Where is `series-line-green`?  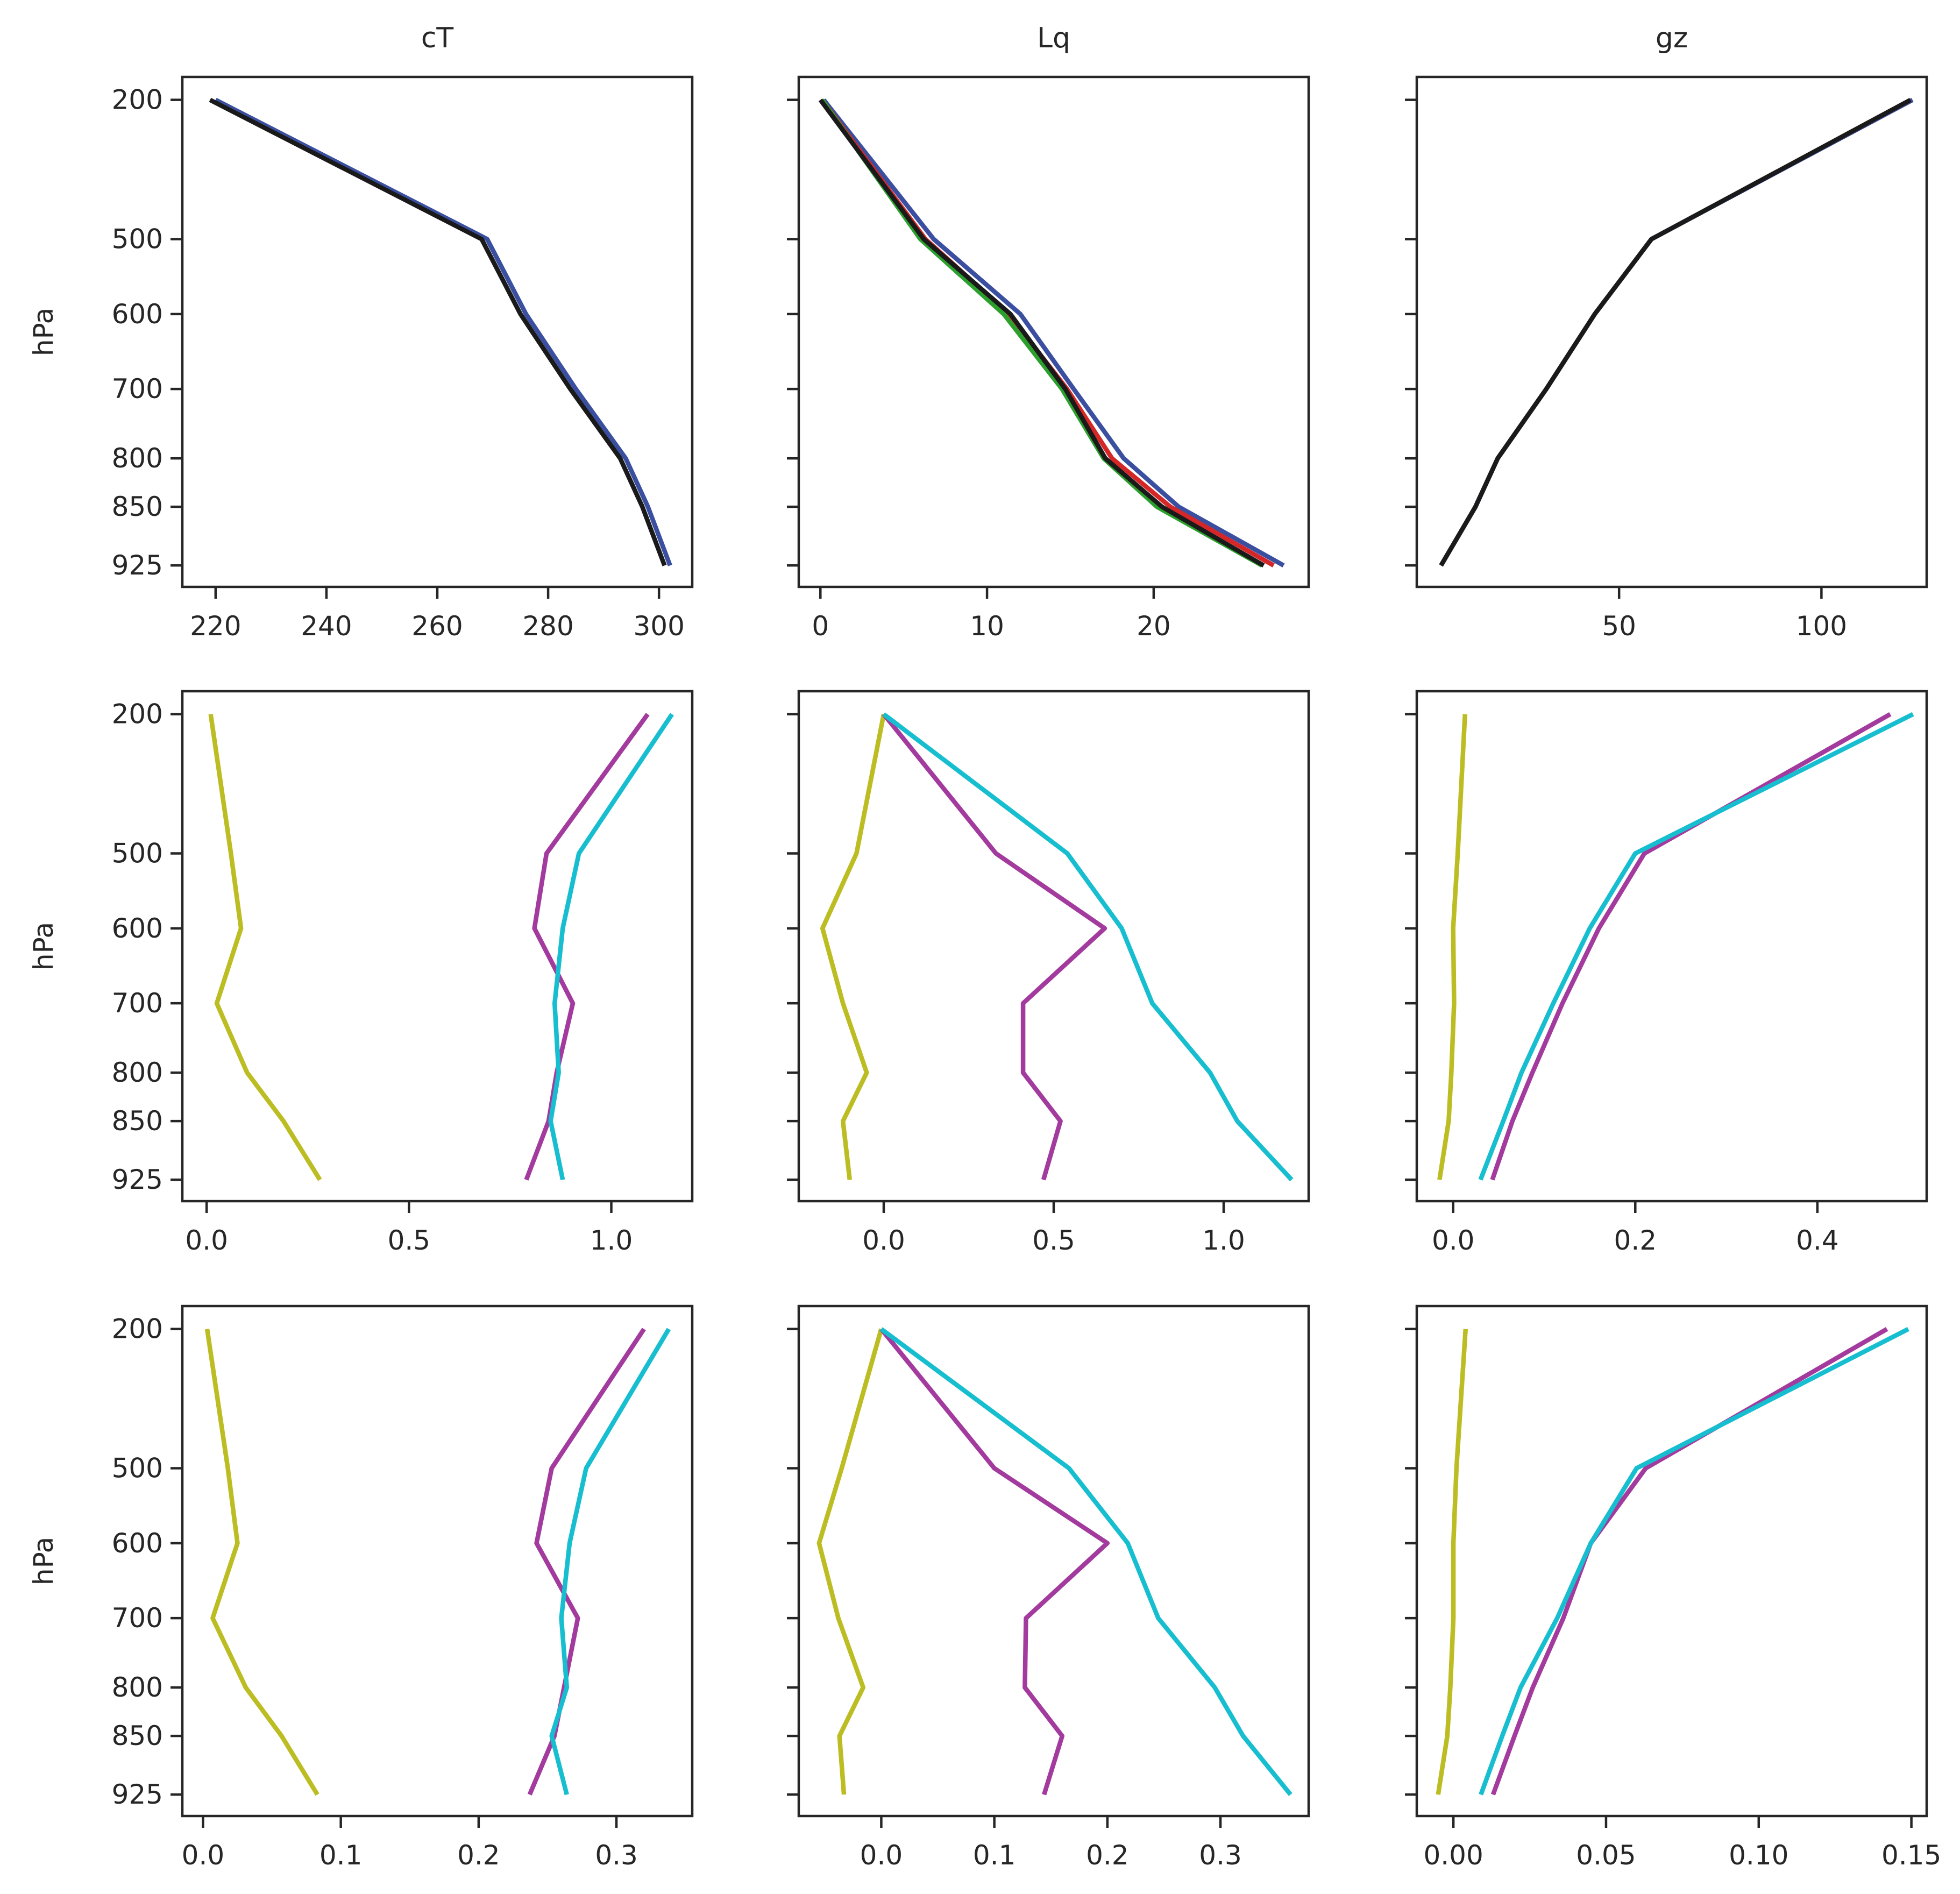
series-line-green is located at coordinates (1041, 333).